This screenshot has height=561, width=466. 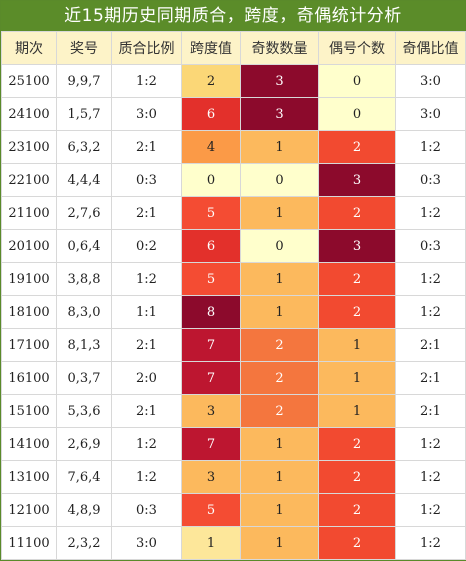 I want to click on cell-period: 17100, so click(x=29, y=345).